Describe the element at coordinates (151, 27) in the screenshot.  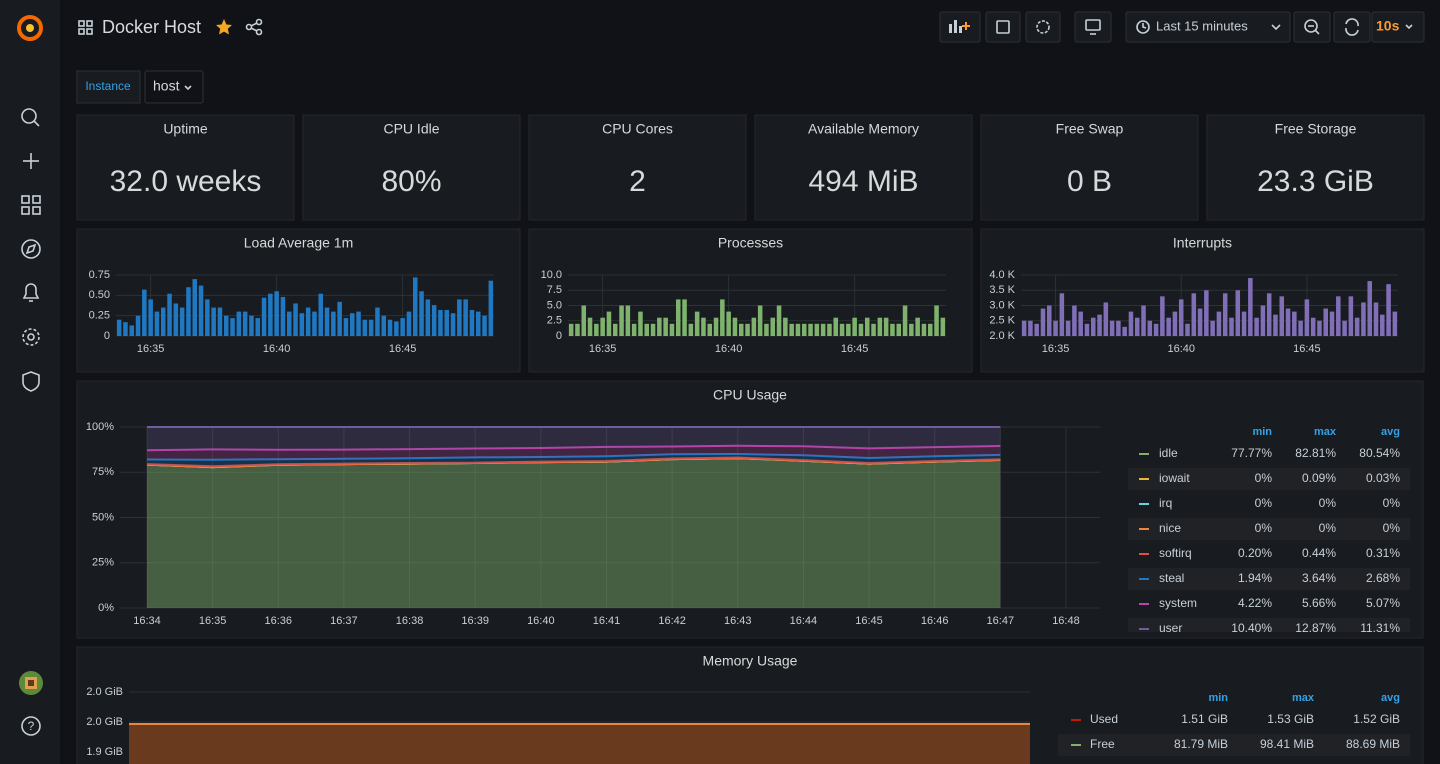
I see `dashboard-title: Docker Host` at that location.